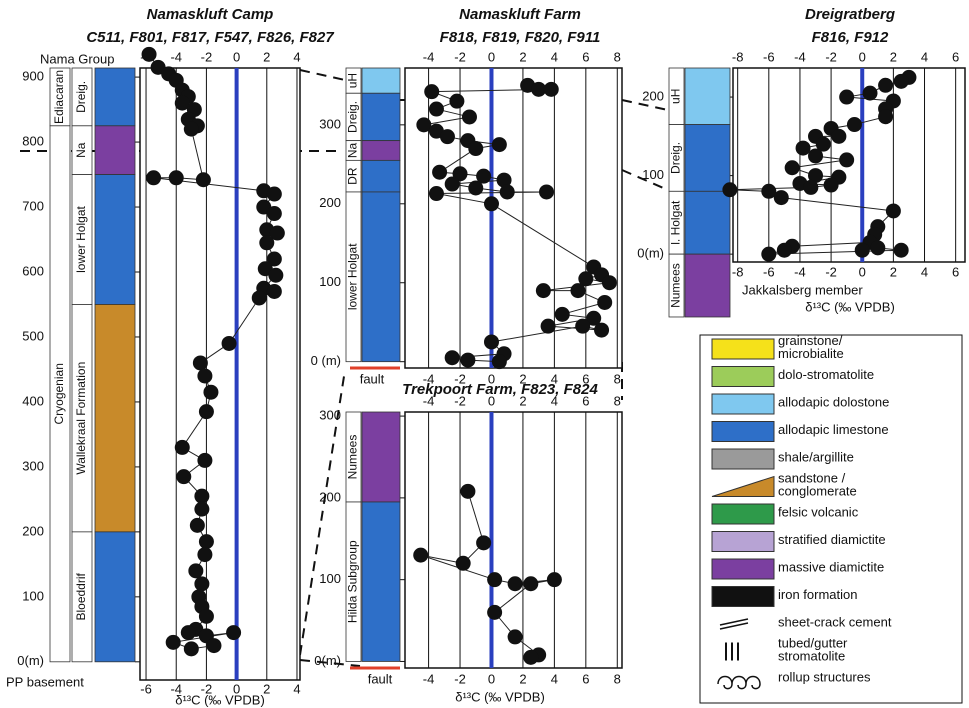 This screenshot has width=969, height=708. I want to click on legend-label: iron formation, so click(817, 594).